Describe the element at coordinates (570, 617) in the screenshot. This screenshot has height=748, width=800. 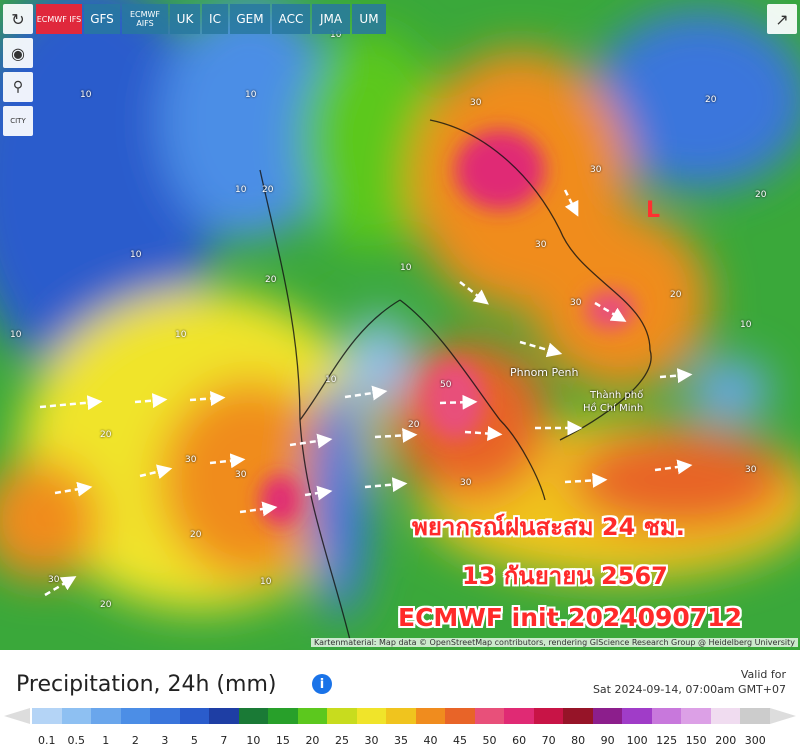
I see `overlay-init: ECMWF init.2024090712` at that location.